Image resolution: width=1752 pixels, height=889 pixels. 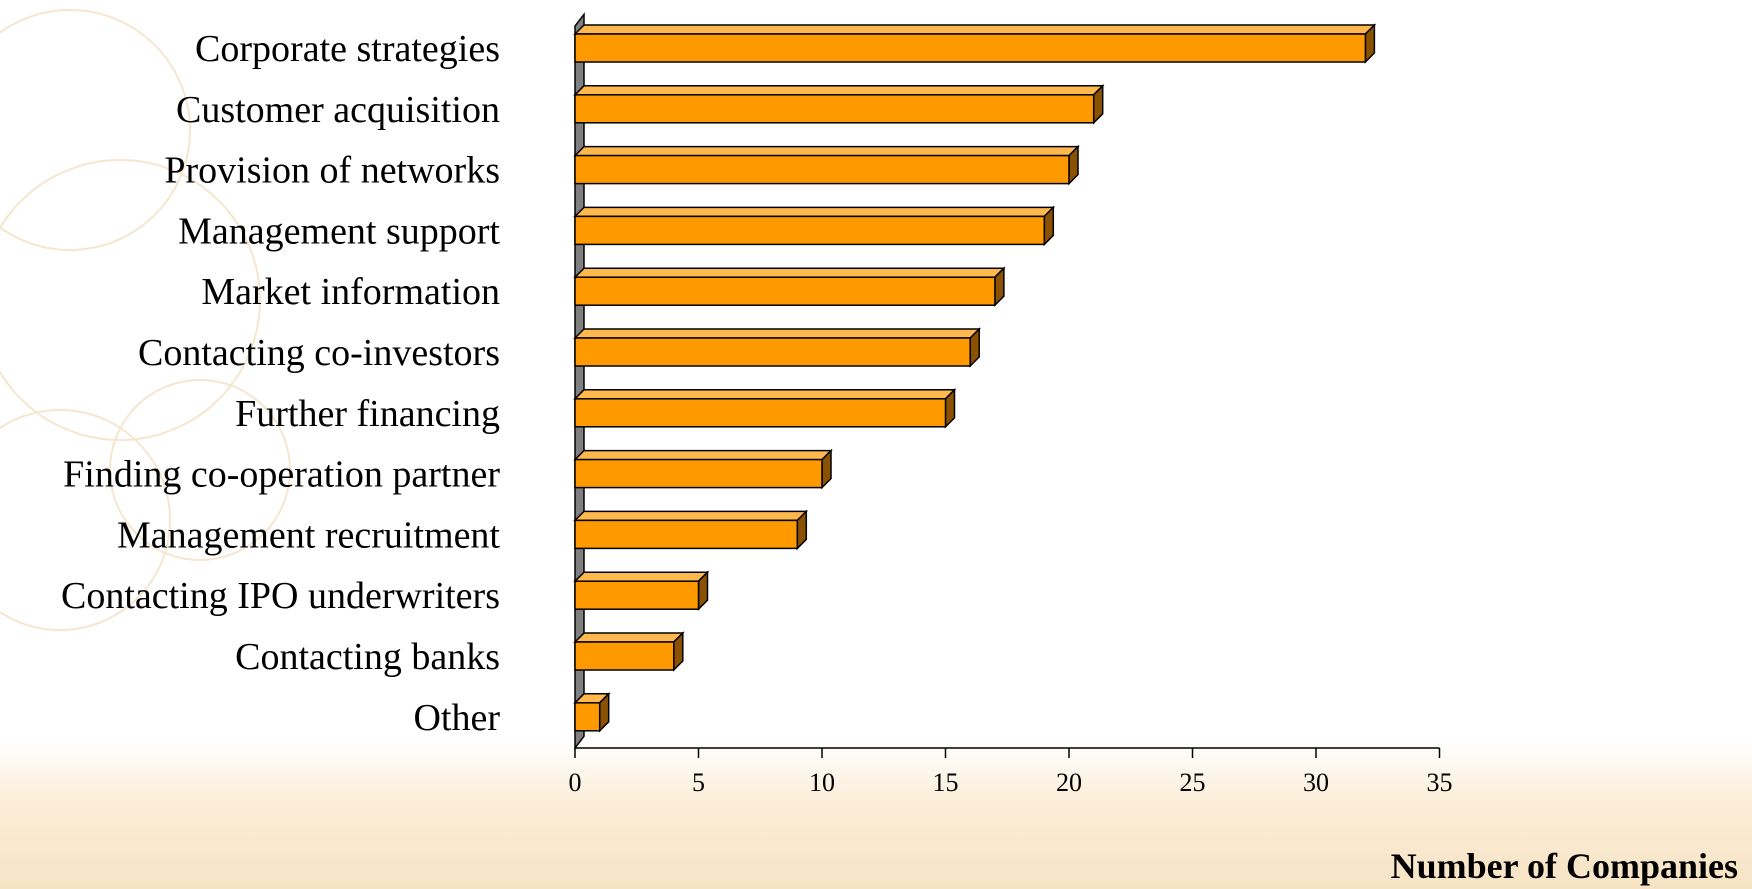 What do you see at coordinates (698, 782) in the screenshot?
I see `x-tick-label: 5` at bounding box center [698, 782].